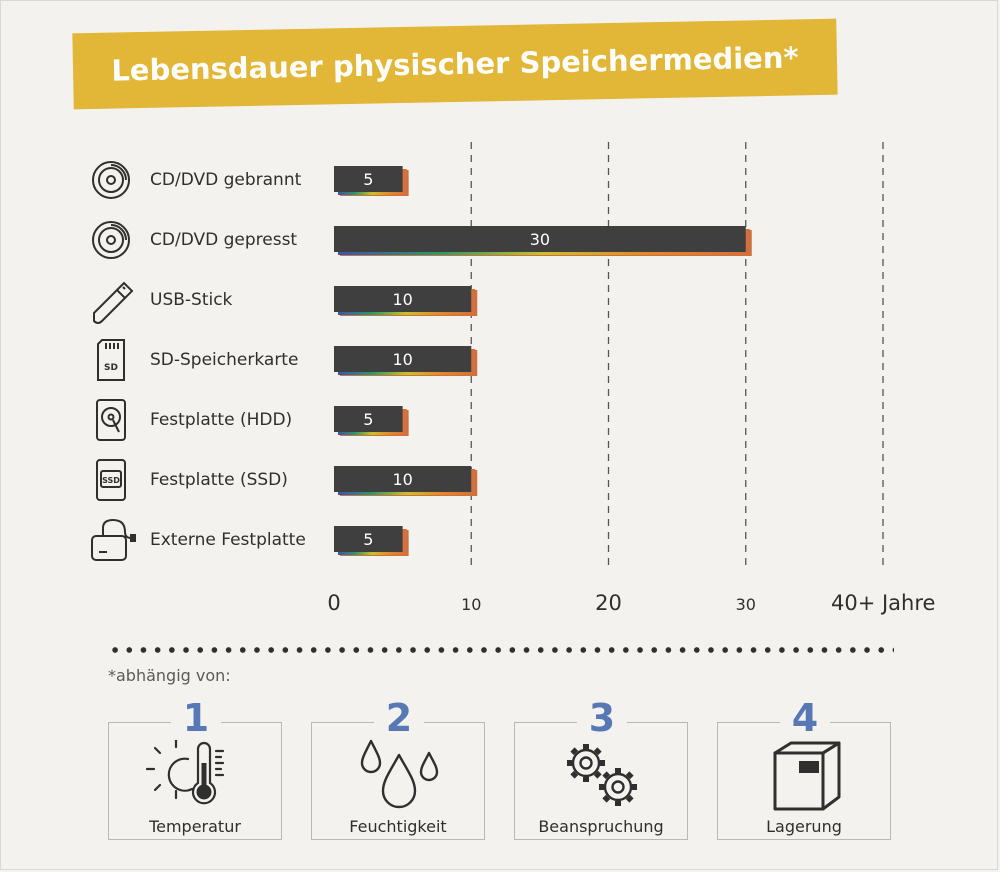 This screenshot has height=872, width=1000. What do you see at coordinates (133, 538) in the screenshot?
I see `ext-plug` at bounding box center [133, 538].